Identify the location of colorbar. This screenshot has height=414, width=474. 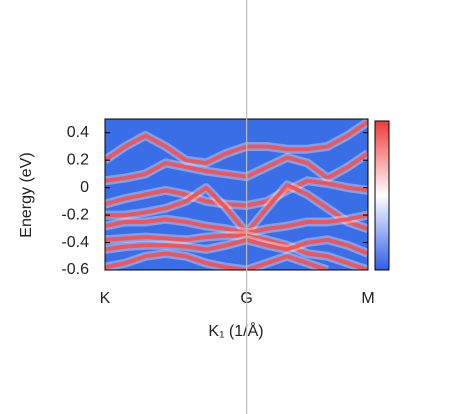
(382, 195).